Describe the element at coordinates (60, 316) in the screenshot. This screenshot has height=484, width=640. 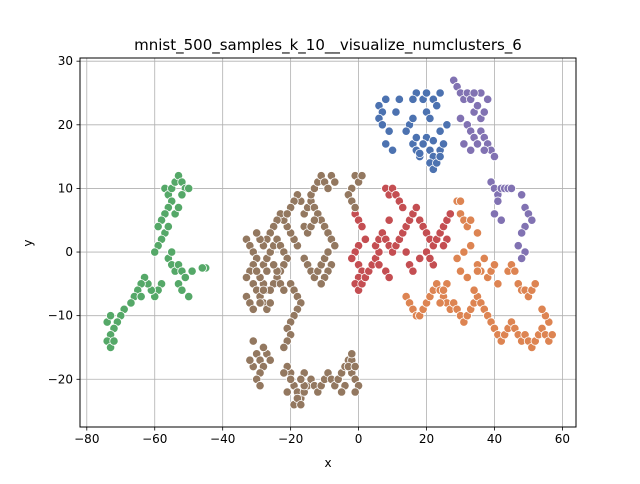
I see `y-tick-label: −10` at that location.